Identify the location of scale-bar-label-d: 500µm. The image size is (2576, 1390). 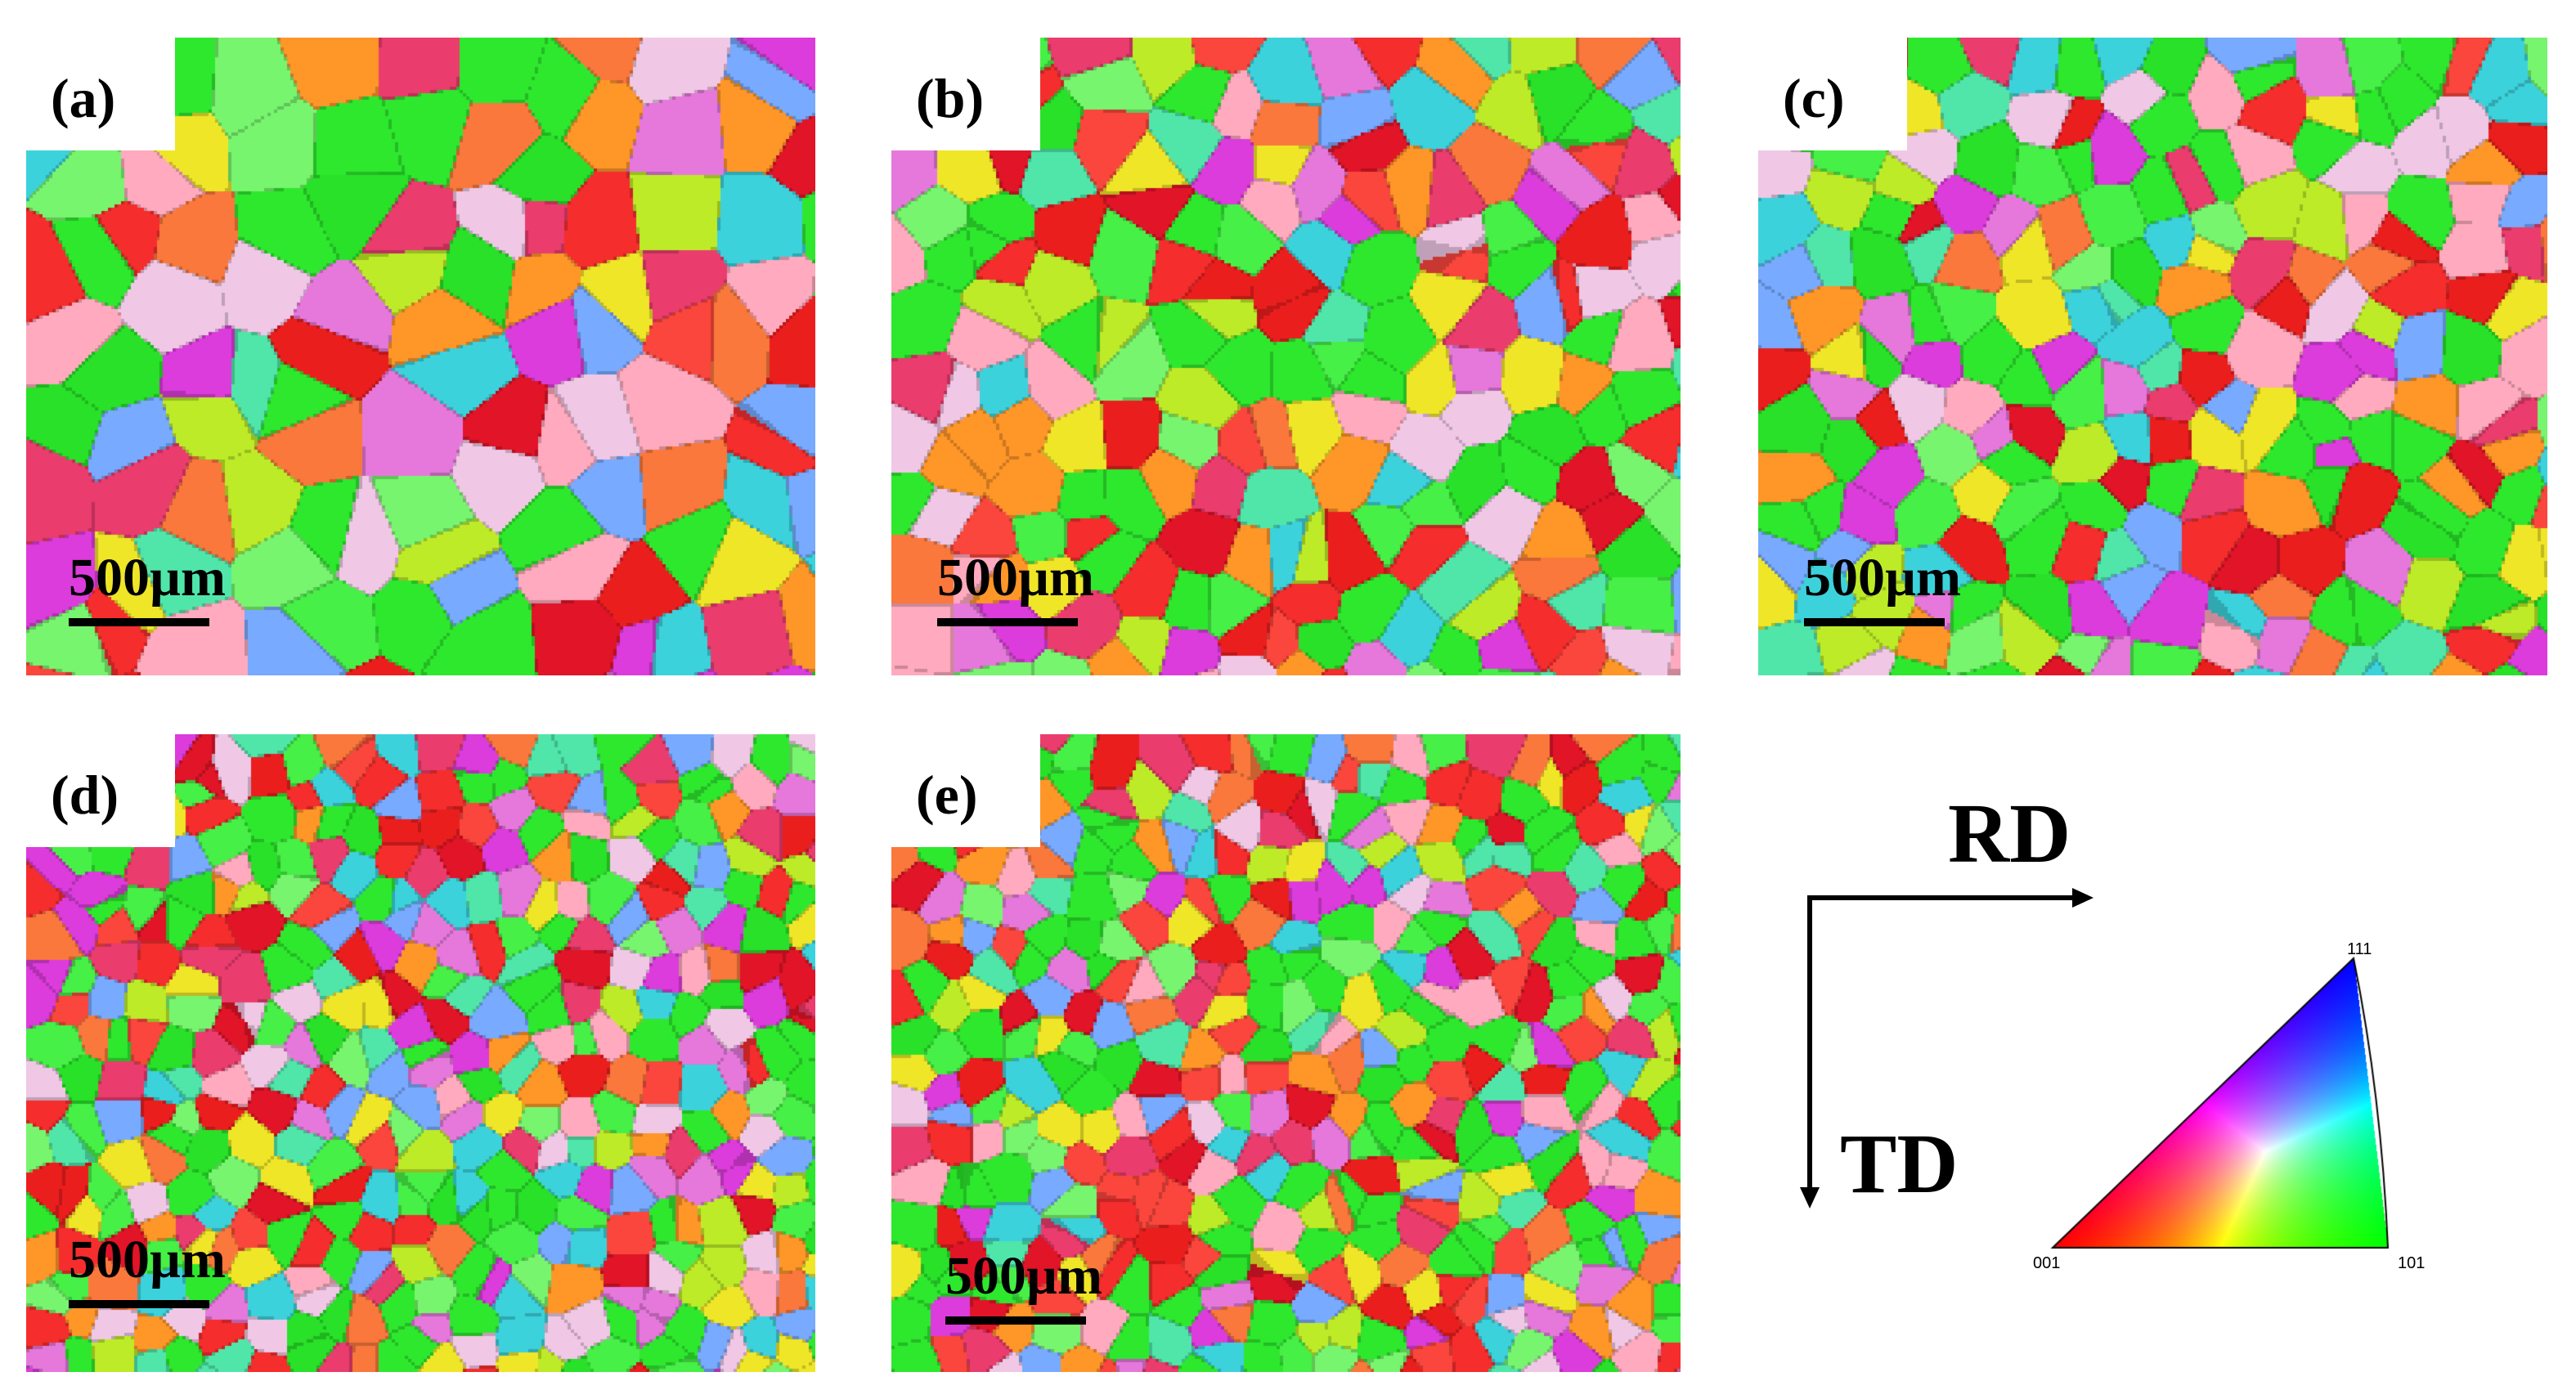
(148, 1259).